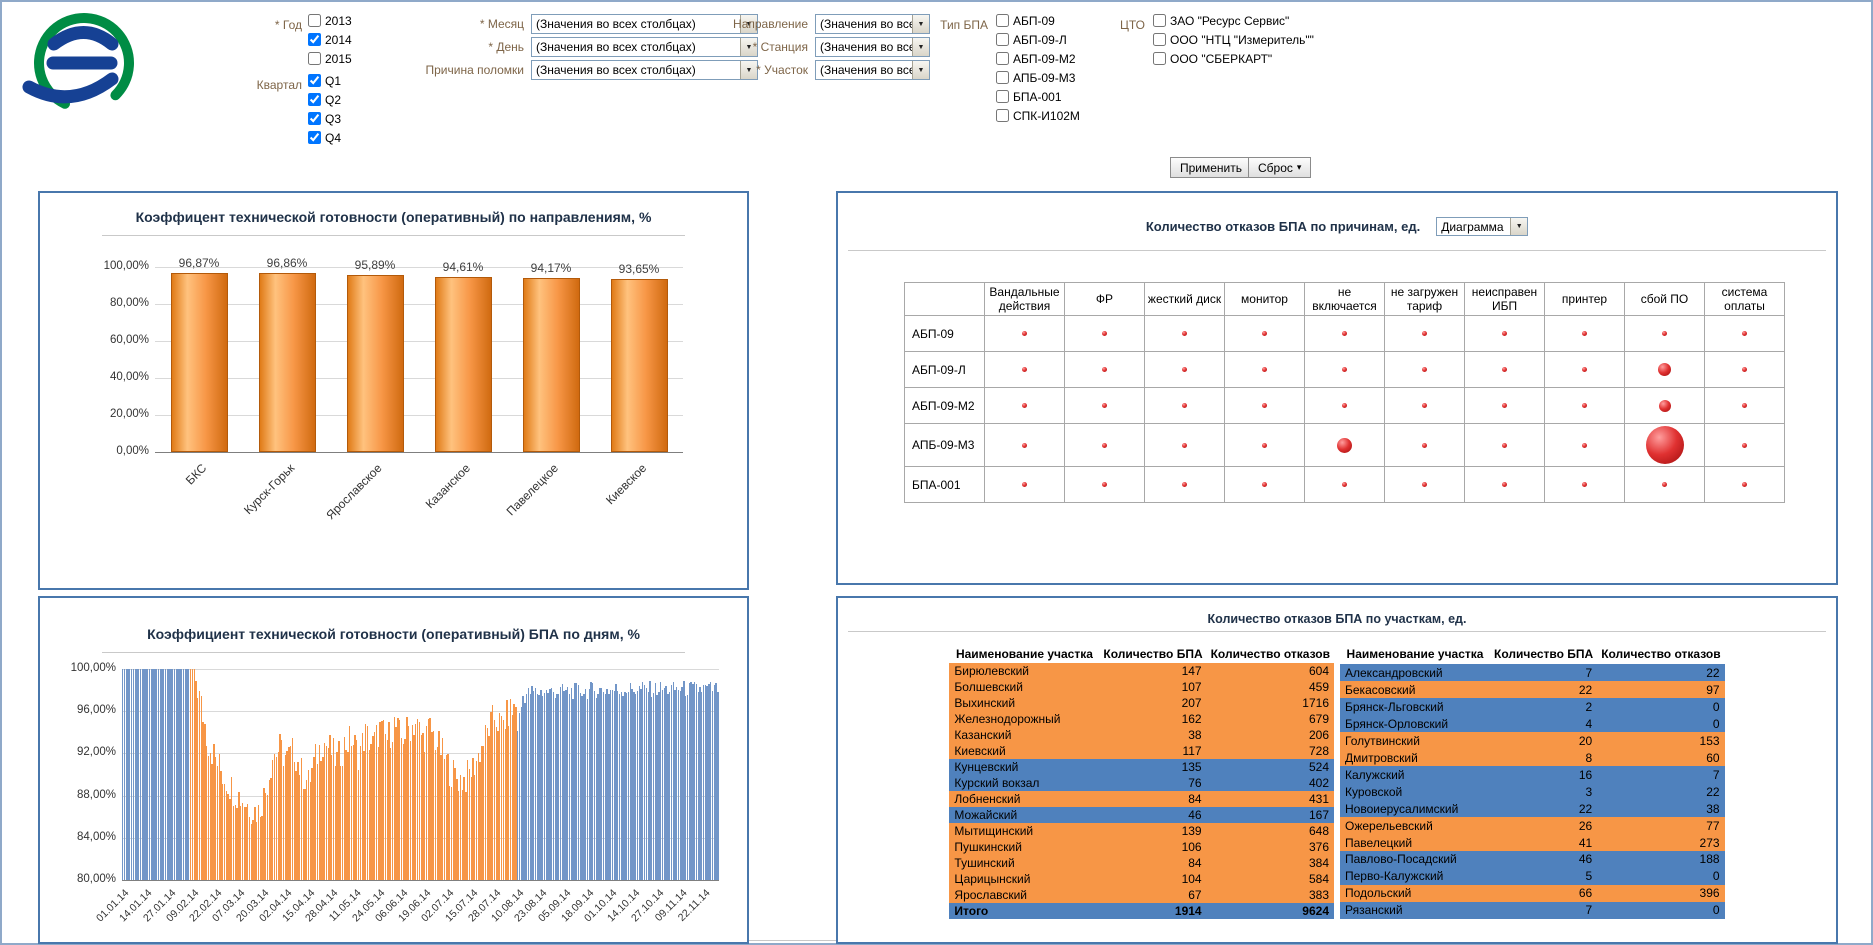 This screenshot has width=1873, height=945. What do you see at coordinates (1038, 115) in the screenshot?
I see `bpa-type-option: СПК-И102М` at bounding box center [1038, 115].